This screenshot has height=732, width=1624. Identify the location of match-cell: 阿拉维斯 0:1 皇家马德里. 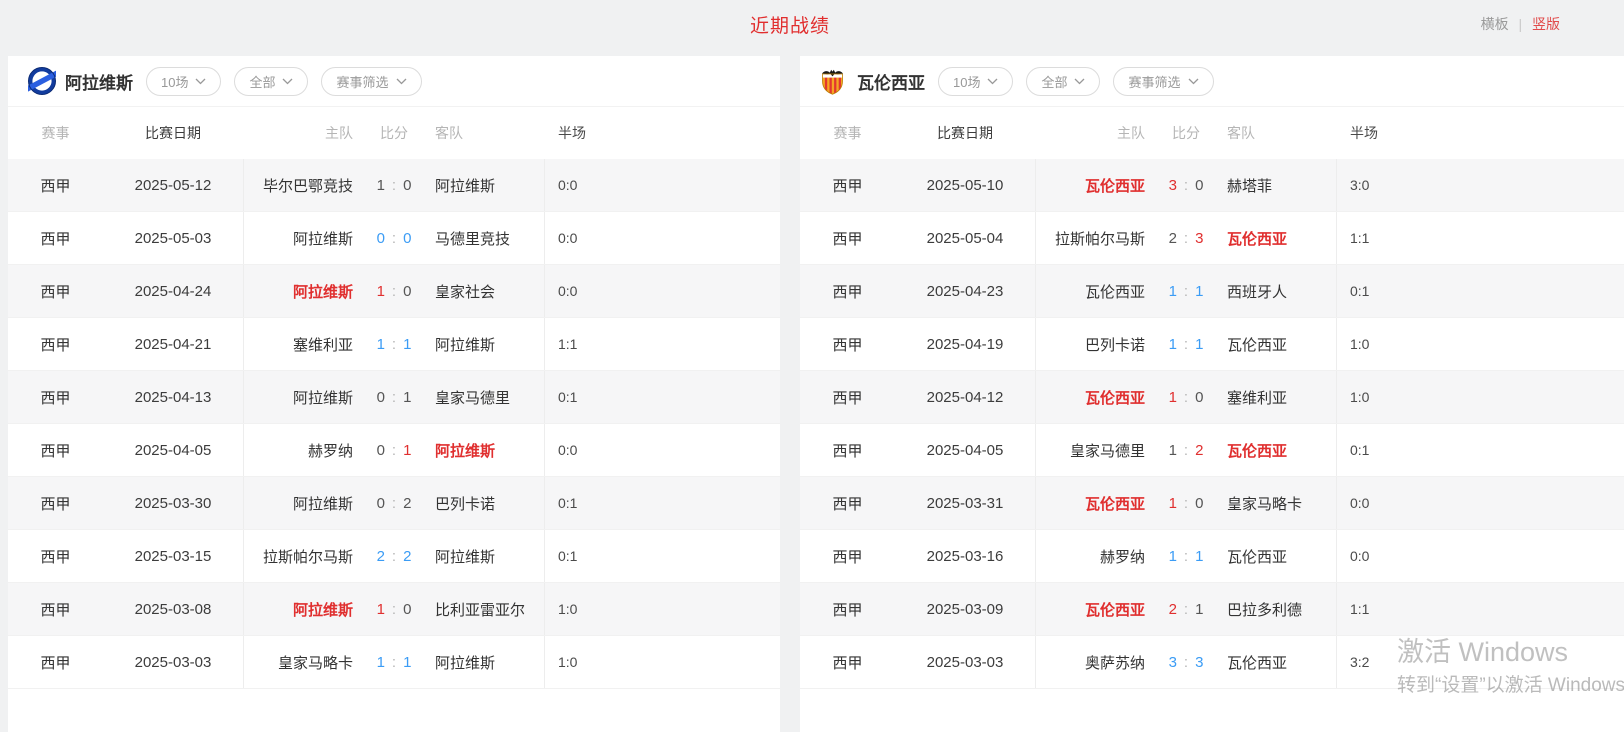
(393, 397).